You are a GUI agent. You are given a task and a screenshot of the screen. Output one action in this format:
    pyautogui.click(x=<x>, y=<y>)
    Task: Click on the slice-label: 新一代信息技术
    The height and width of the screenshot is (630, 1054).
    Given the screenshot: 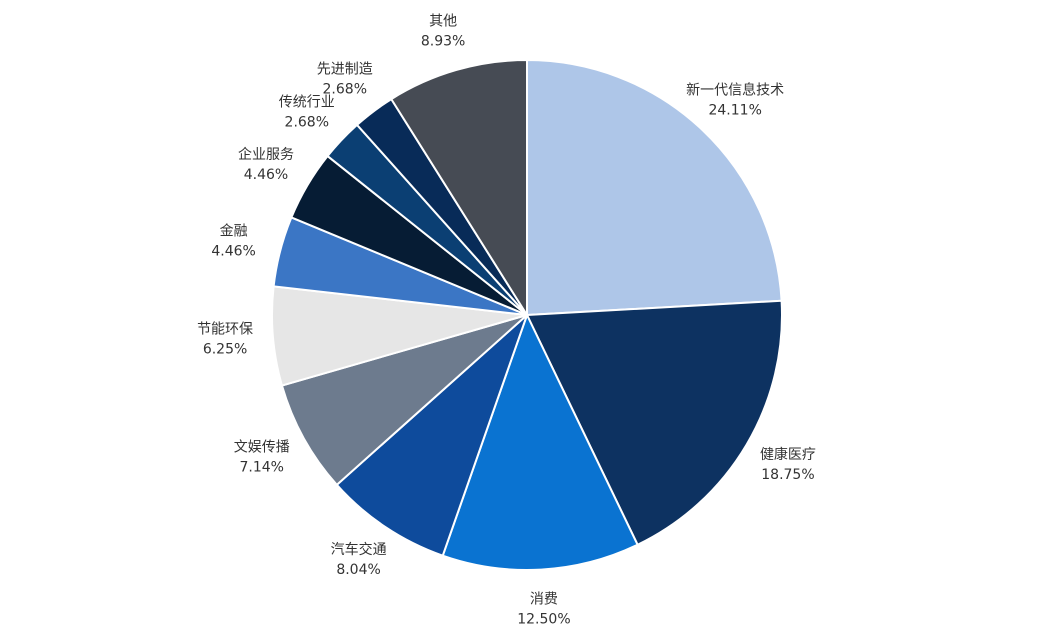 What is the action you would take?
    pyautogui.click(x=735, y=90)
    